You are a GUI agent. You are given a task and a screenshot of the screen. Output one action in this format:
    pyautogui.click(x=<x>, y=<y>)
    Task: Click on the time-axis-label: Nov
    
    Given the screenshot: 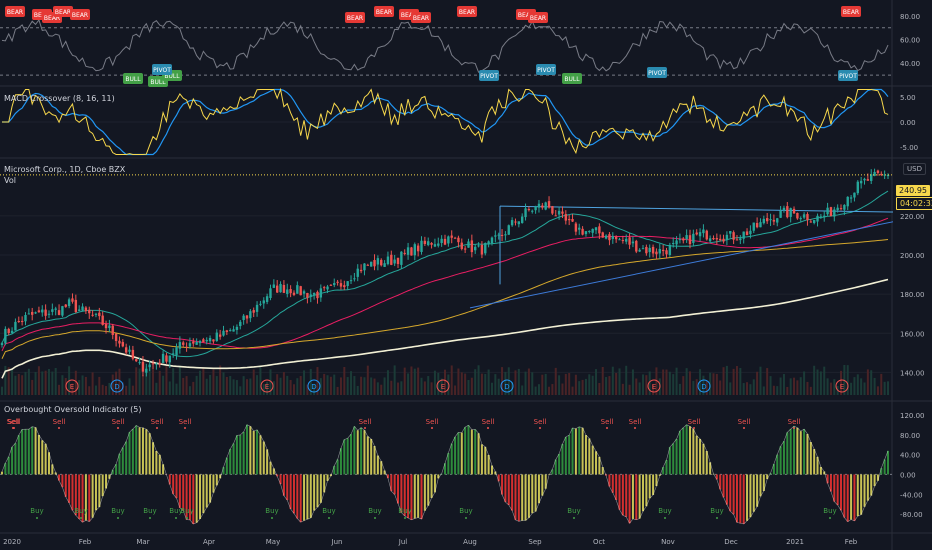 What is the action you would take?
    pyautogui.click(x=668, y=542)
    